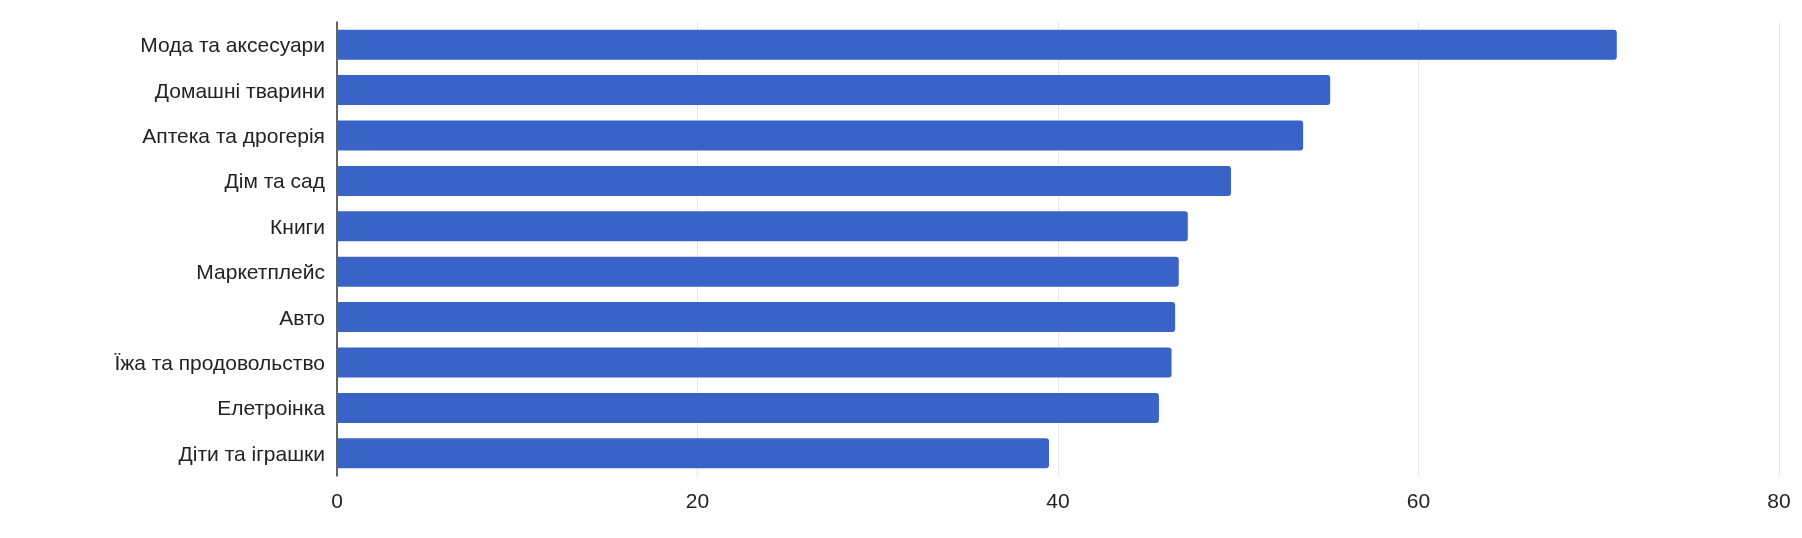  What do you see at coordinates (251, 453) in the screenshot?
I see `y-tick-label: Діти та іграшки` at bounding box center [251, 453].